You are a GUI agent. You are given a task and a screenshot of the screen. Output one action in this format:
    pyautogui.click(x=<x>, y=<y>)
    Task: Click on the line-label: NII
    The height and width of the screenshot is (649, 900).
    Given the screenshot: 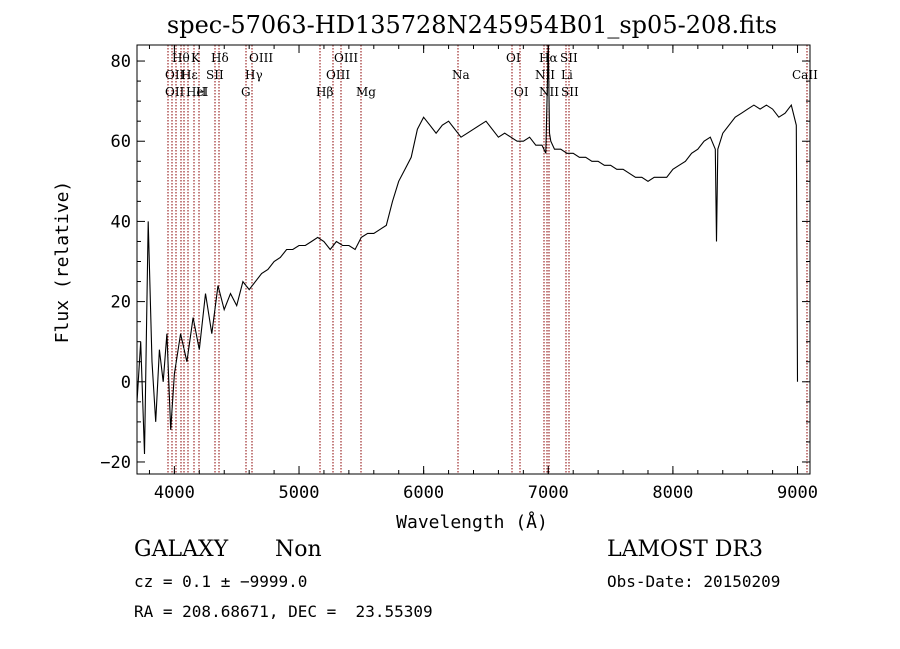 What is the action you would take?
    pyautogui.click(x=545, y=75)
    